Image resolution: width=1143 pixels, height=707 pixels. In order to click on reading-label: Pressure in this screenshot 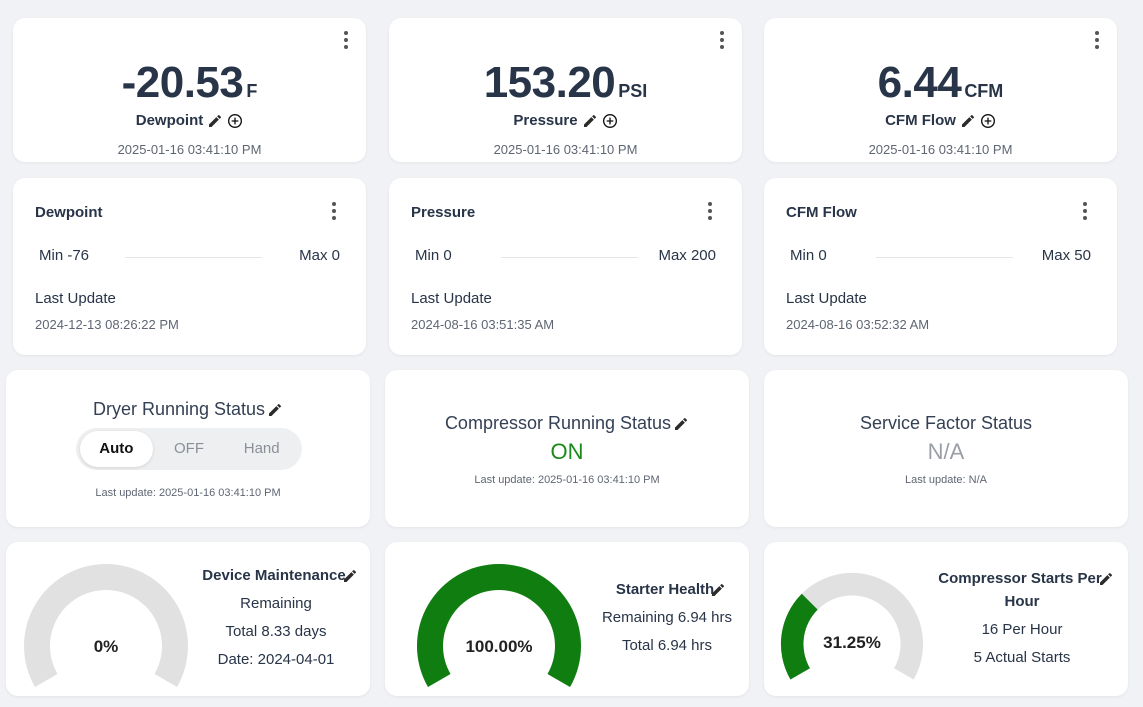, I will do `click(545, 120)`.